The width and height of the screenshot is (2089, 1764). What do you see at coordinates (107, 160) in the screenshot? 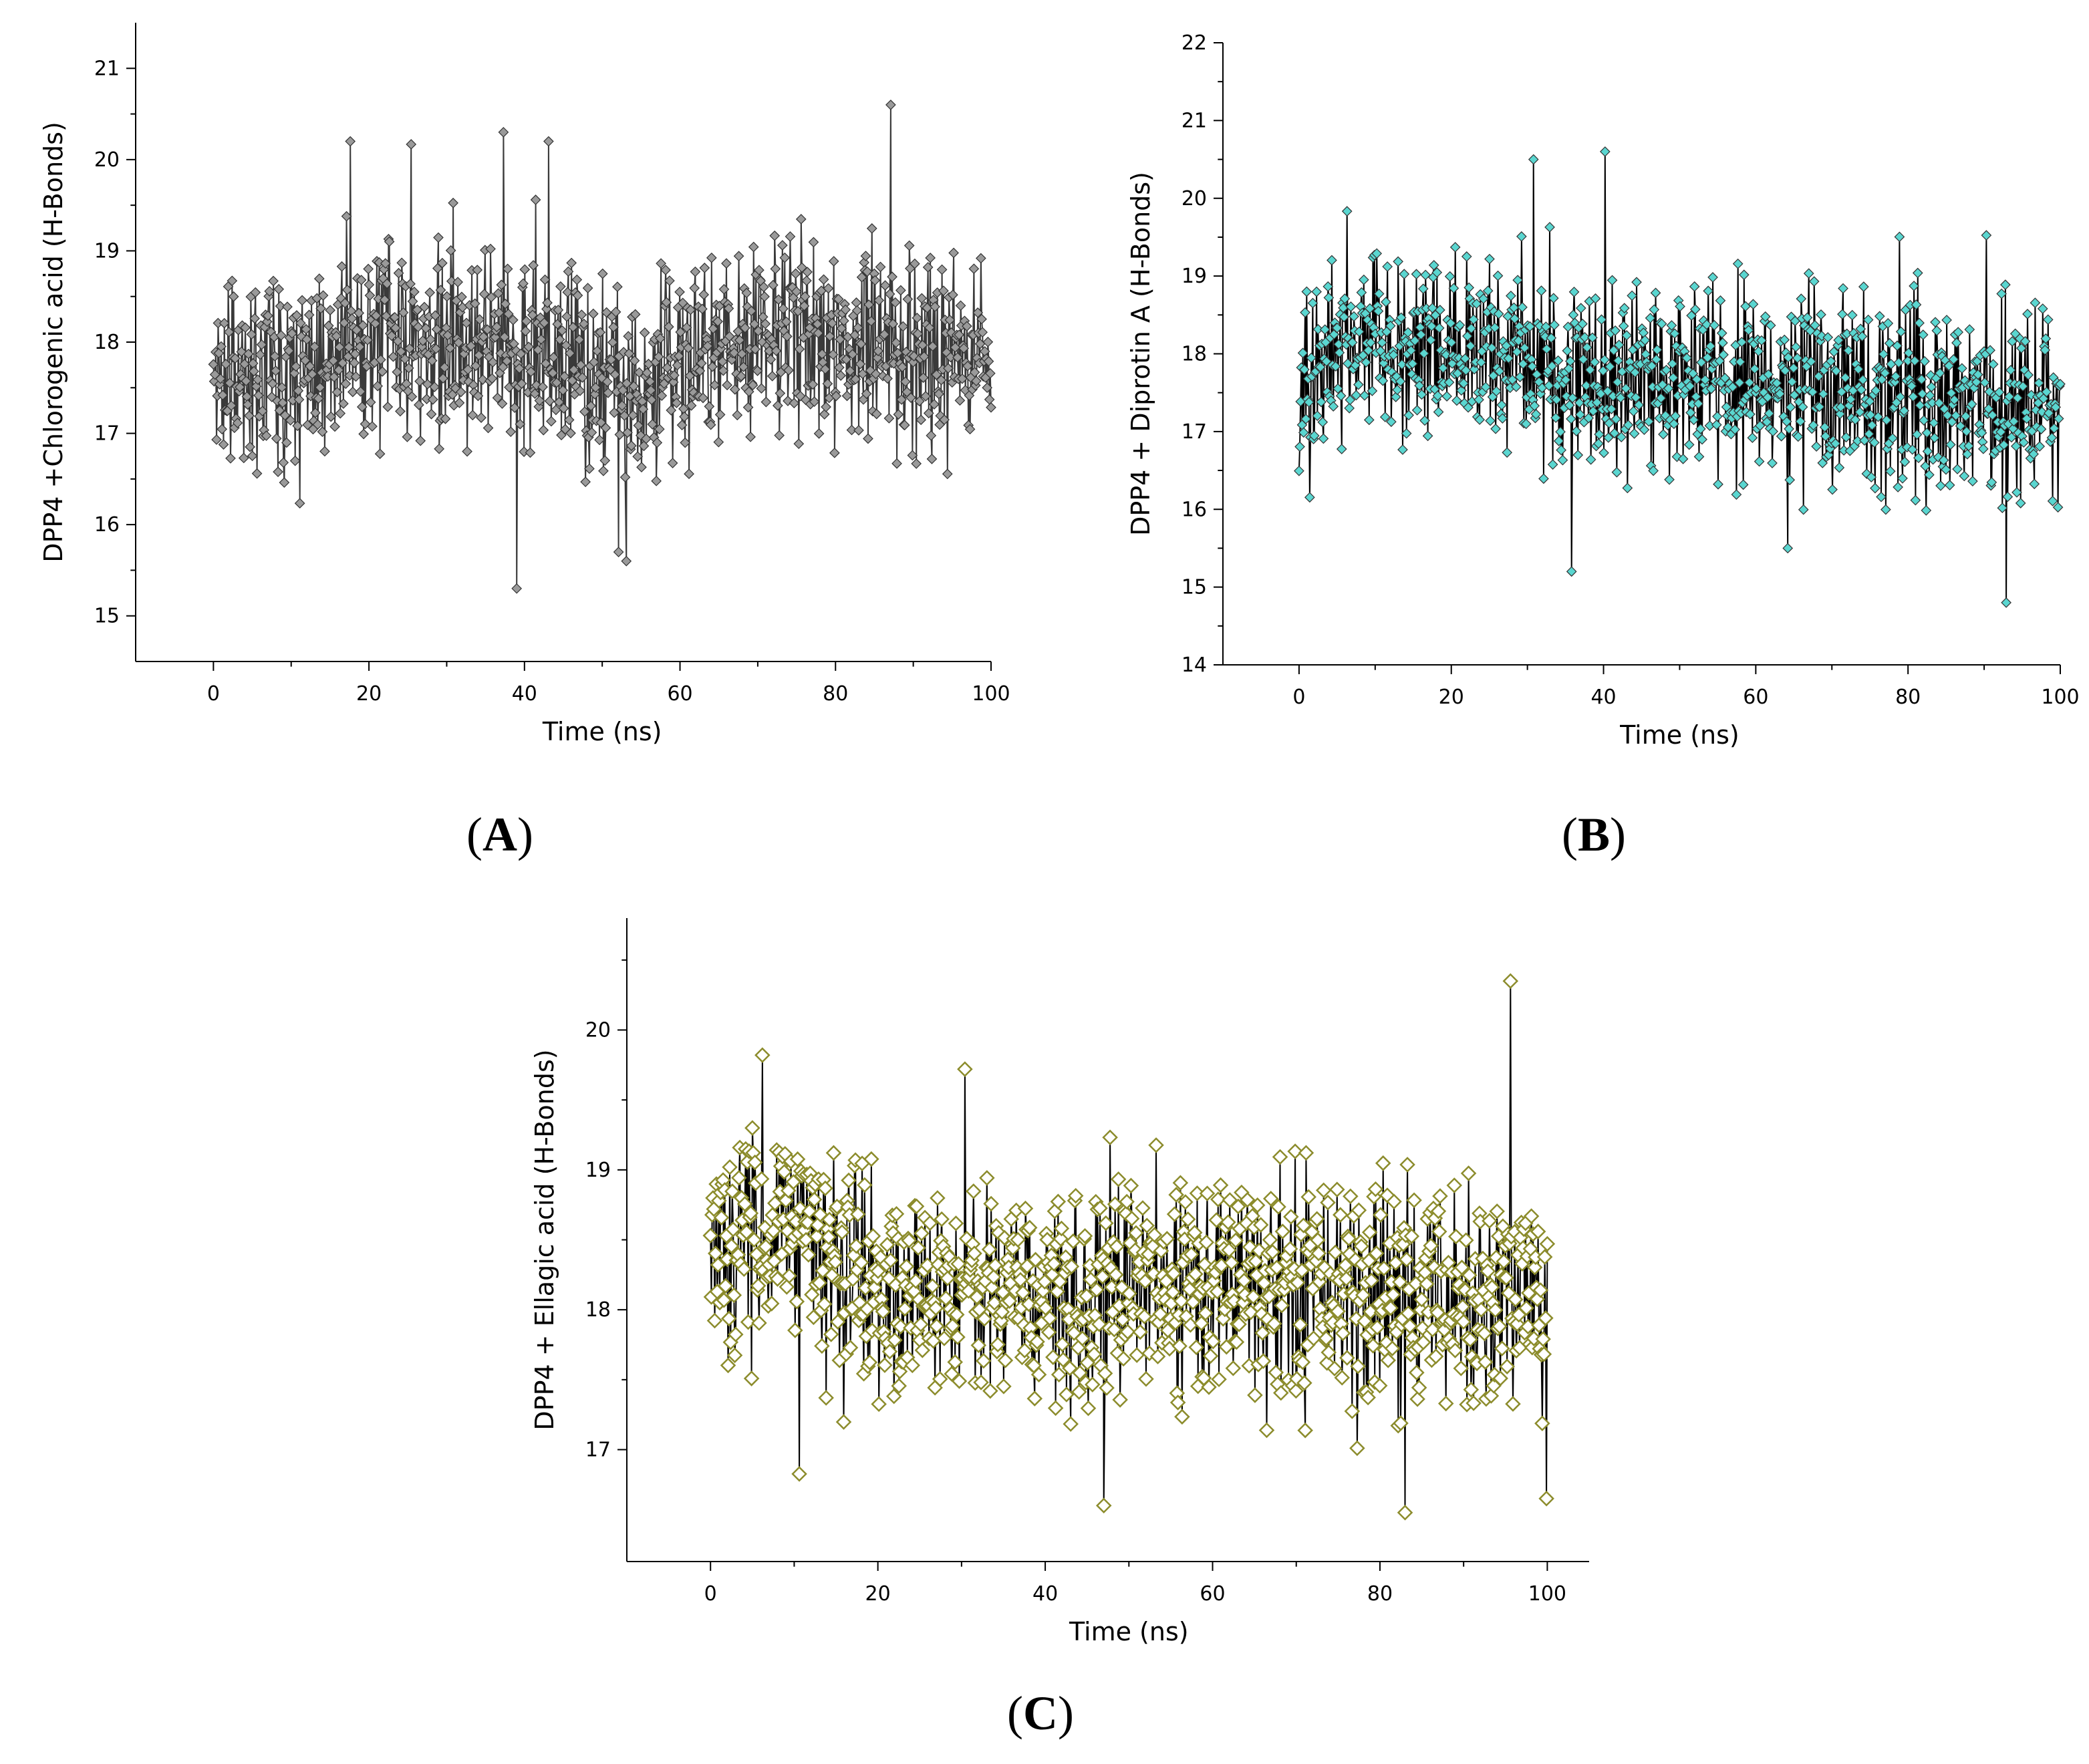
I see `y-tick-label-a: 20` at bounding box center [107, 160].